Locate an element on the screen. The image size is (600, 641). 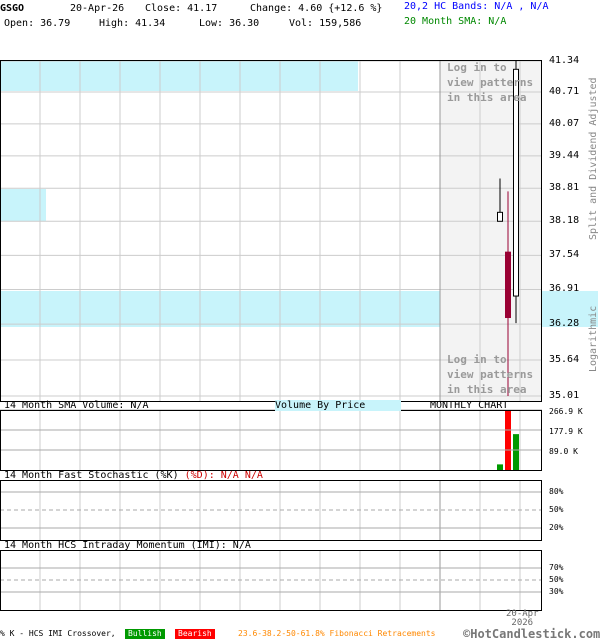
symbol: GSGO is located at coordinates (12, 8).